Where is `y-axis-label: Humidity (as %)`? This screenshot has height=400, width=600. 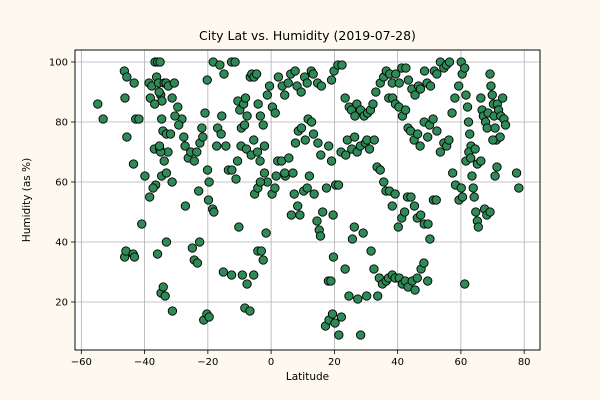
y-axis-label: Humidity (as %) is located at coordinates (27, 200).